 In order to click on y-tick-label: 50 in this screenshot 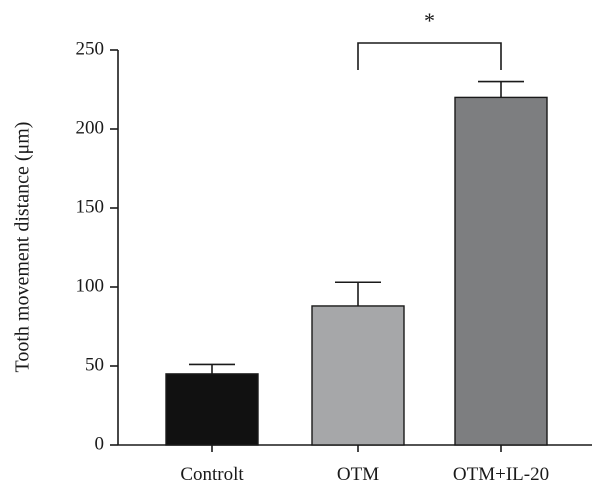, I will do `click(94, 364)`.